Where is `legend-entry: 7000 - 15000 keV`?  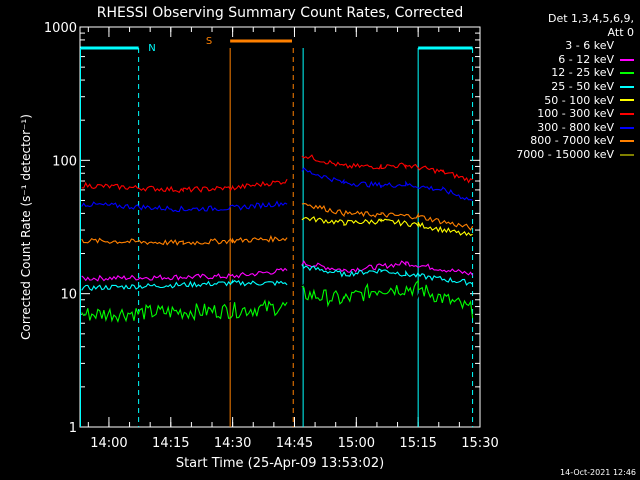 legend-entry: 7000 - 15000 keV is located at coordinates (560, 155).